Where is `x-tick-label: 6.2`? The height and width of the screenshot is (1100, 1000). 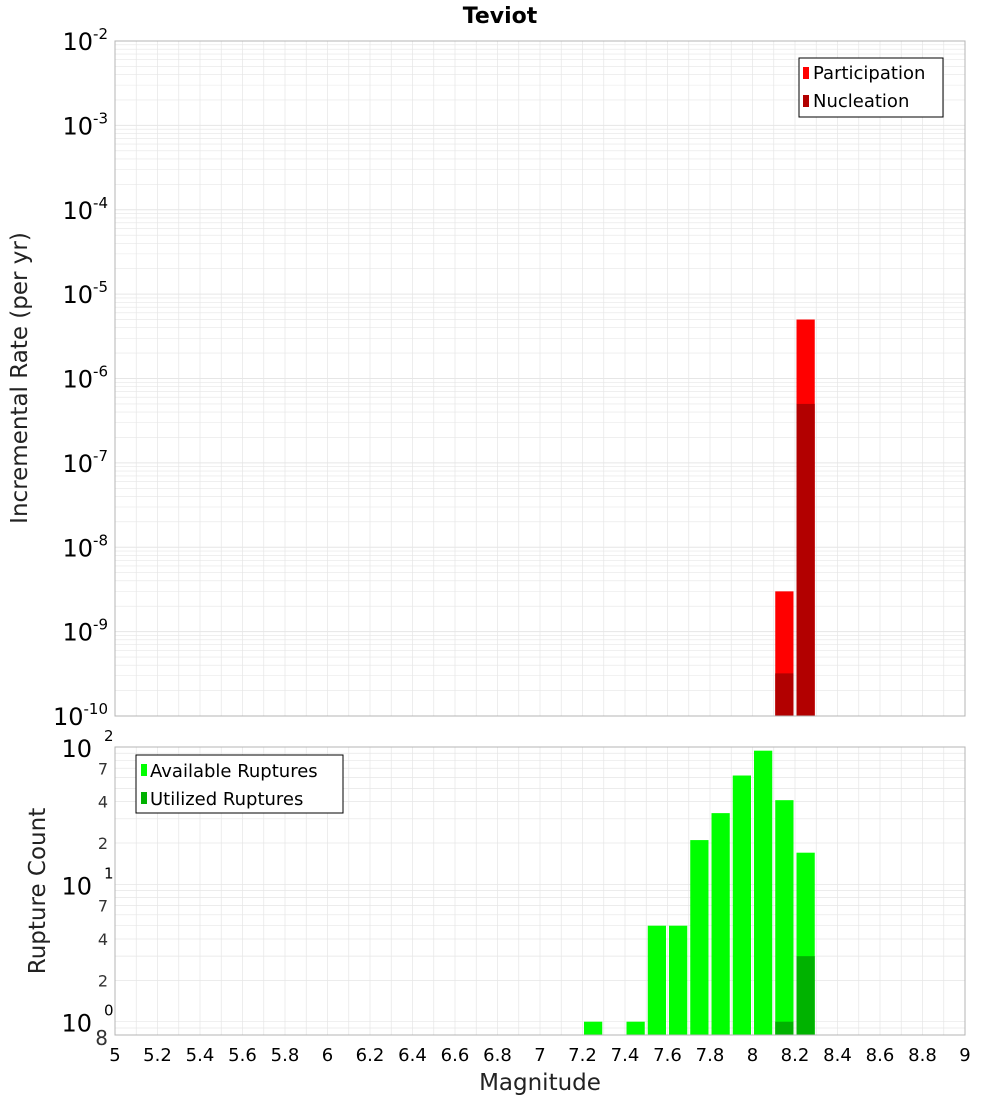
x-tick-label: 6.2 is located at coordinates (370, 1055).